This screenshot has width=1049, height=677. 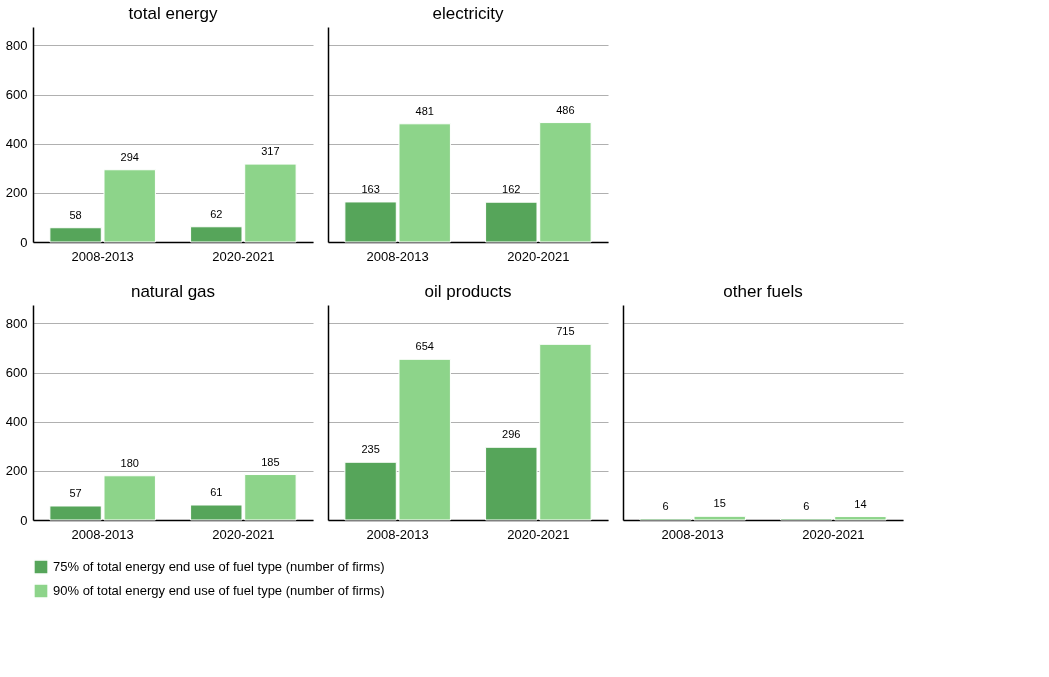 I want to click on data-label: 14, so click(x=860, y=503).